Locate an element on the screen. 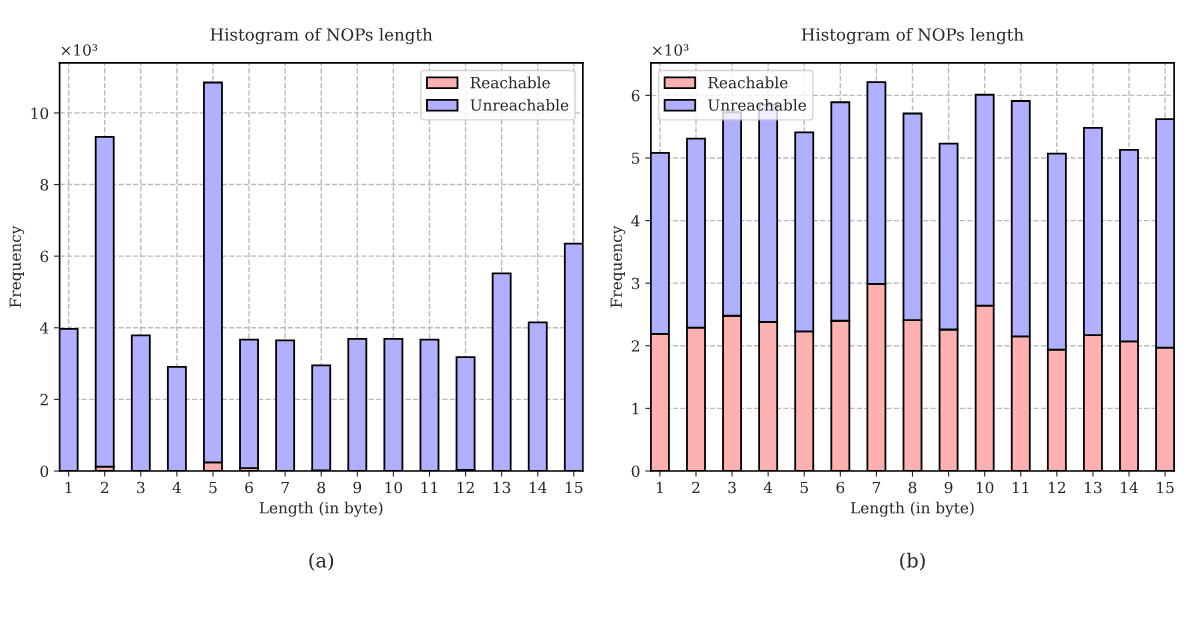 The height and width of the screenshot is (628, 1192). y-tick-label: 10 is located at coordinates (40, 113).